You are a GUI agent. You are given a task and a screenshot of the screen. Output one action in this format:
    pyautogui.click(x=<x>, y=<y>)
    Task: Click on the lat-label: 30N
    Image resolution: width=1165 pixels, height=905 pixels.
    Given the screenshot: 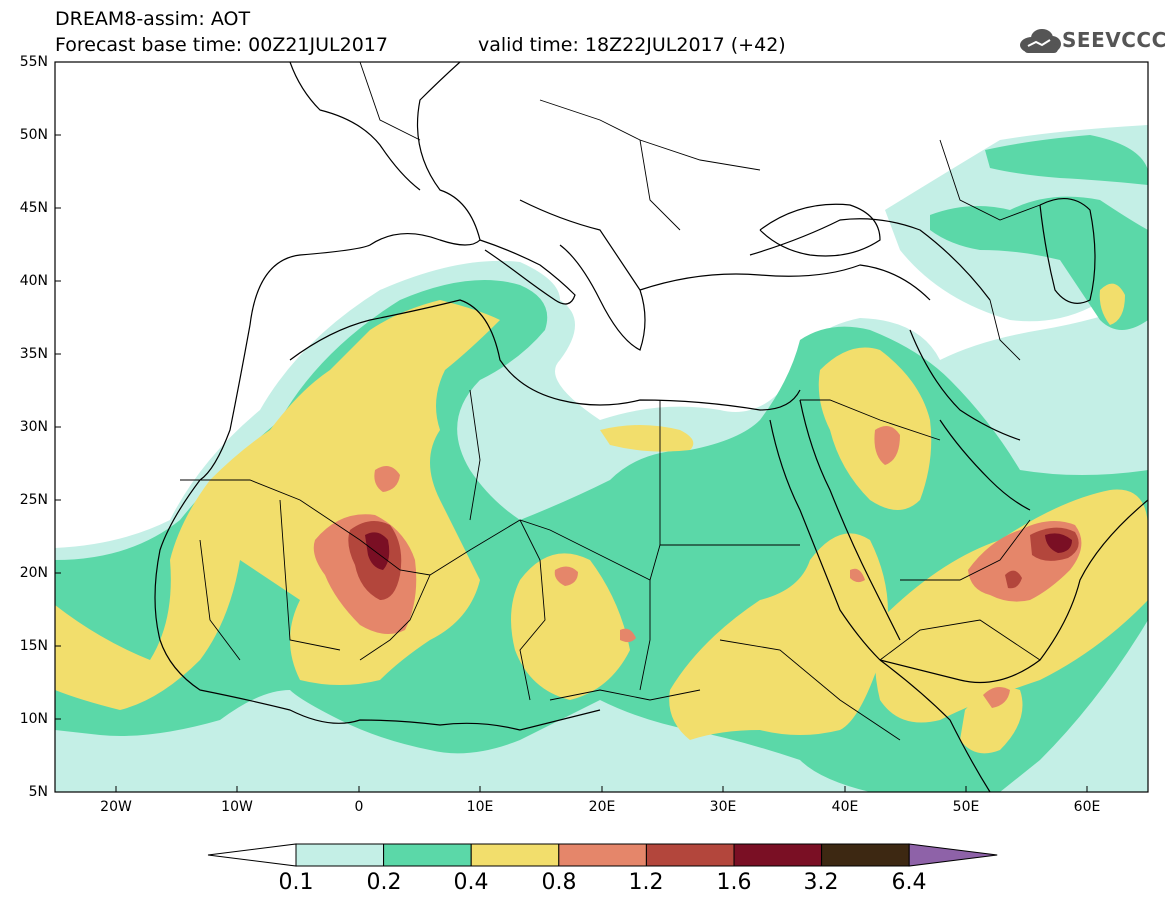 What is the action you would take?
    pyautogui.click(x=33, y=427)
    